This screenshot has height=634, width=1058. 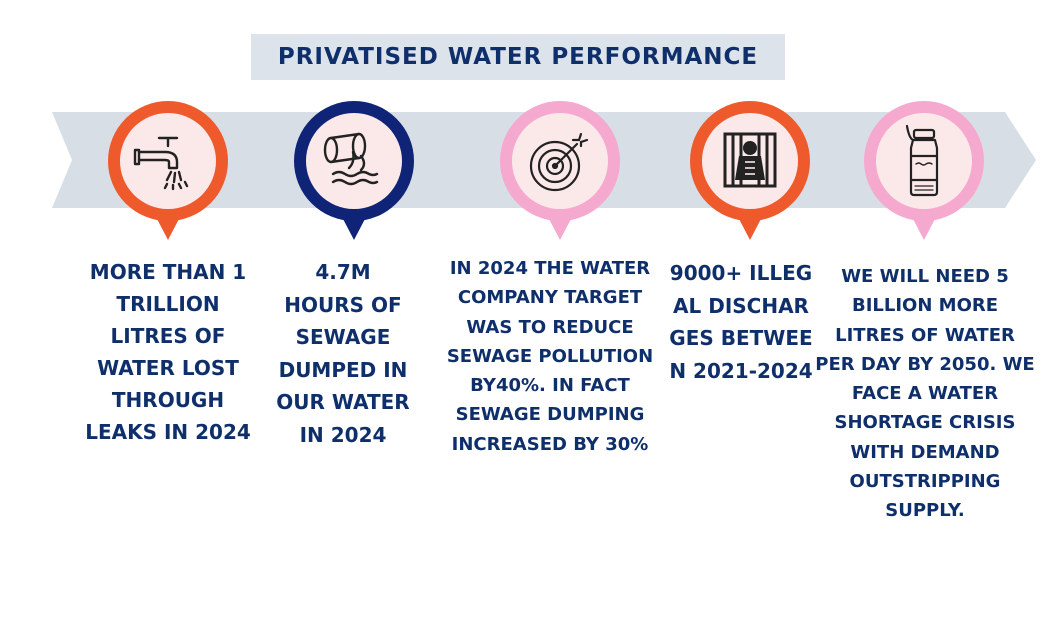 I want to click on target-pin, so click(x=560, y=170).